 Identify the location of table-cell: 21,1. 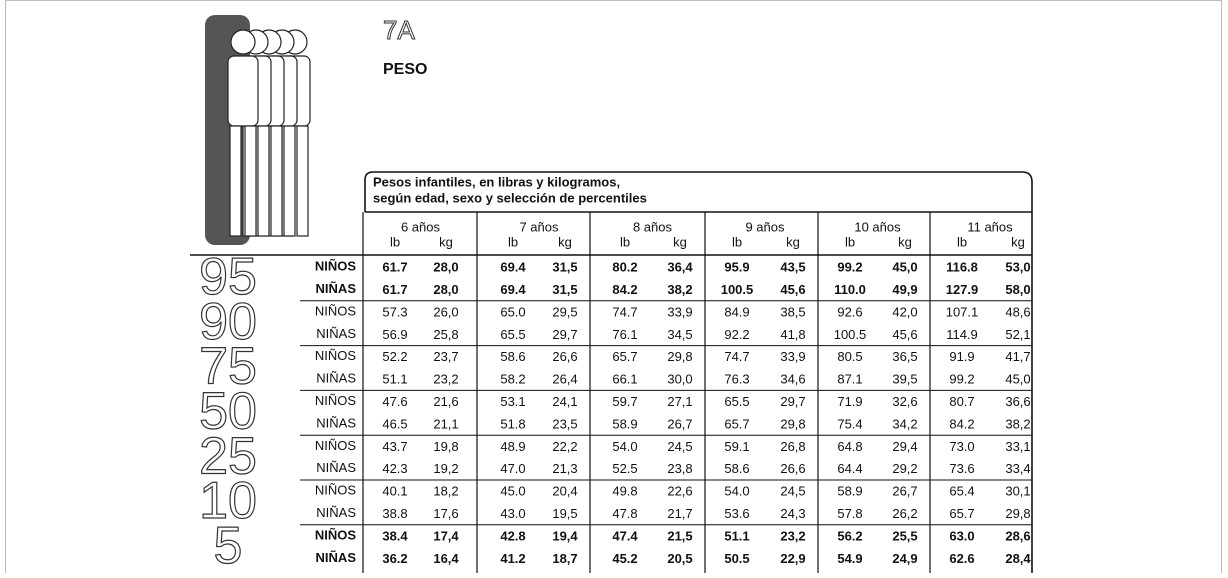
(445, 423).